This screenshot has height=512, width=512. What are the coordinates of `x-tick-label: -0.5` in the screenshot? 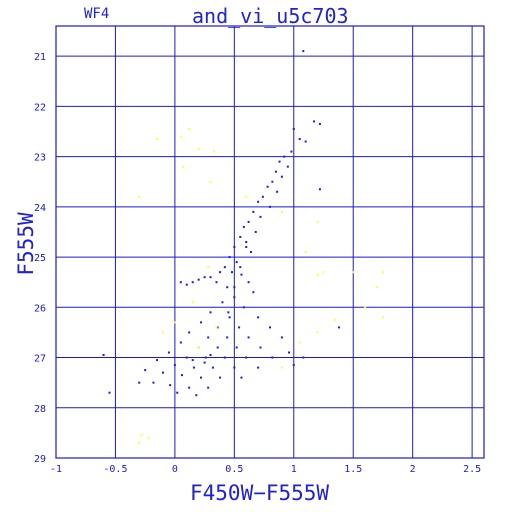 It's located at (115, 469).